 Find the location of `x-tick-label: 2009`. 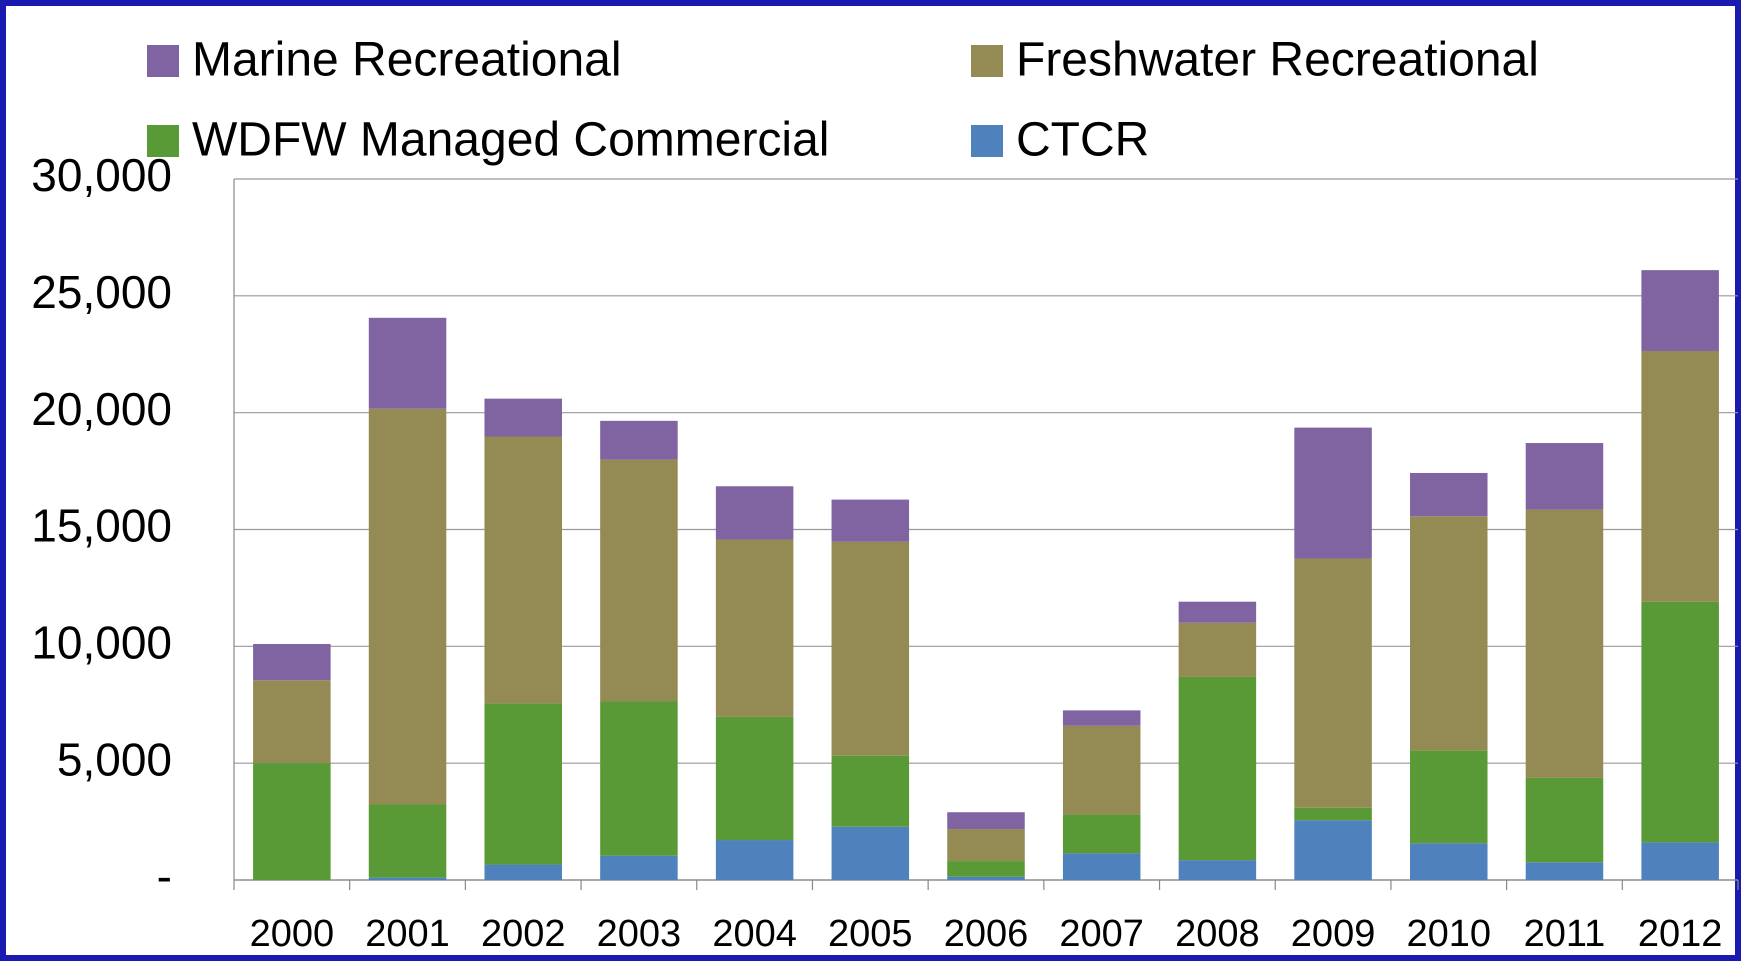

x-tick-label: 2009 is located at coordinates (1333, 934).